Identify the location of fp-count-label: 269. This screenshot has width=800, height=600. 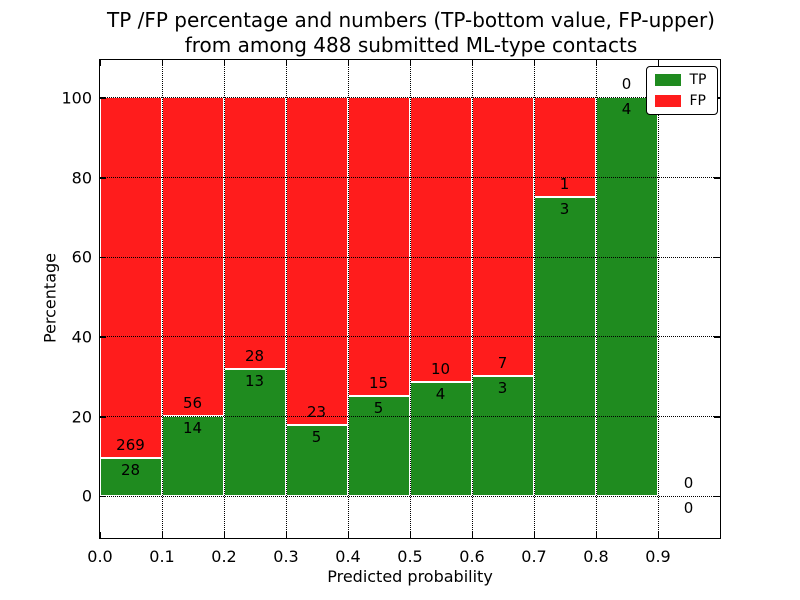
(130, 445).